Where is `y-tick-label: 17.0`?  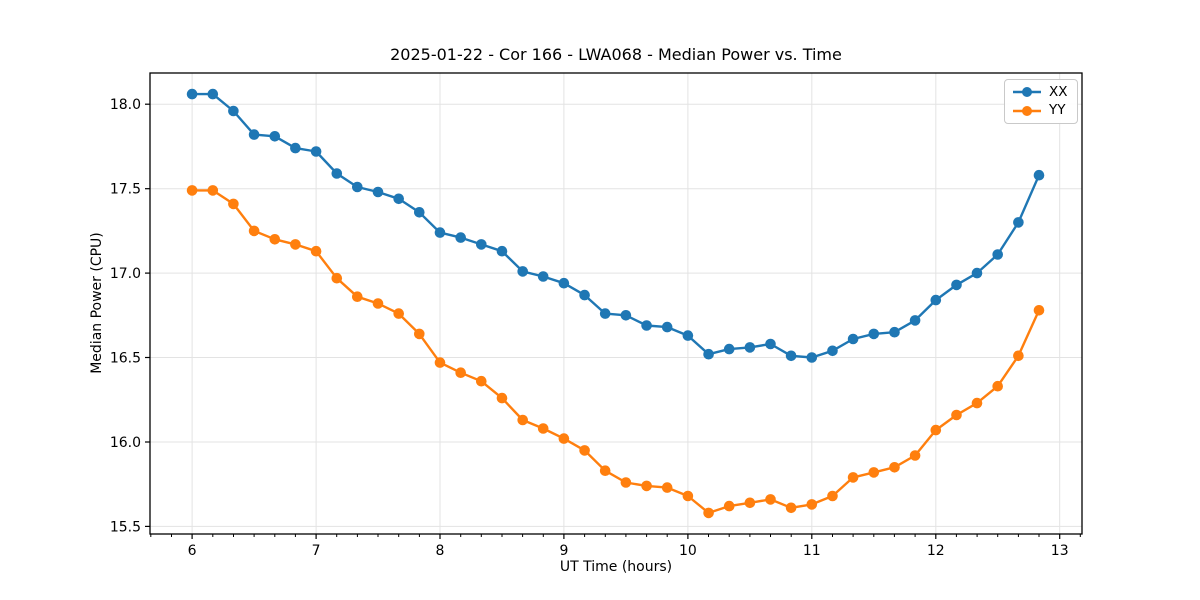 y-tick-label: 17.0 is located at coordinates (125, 274).